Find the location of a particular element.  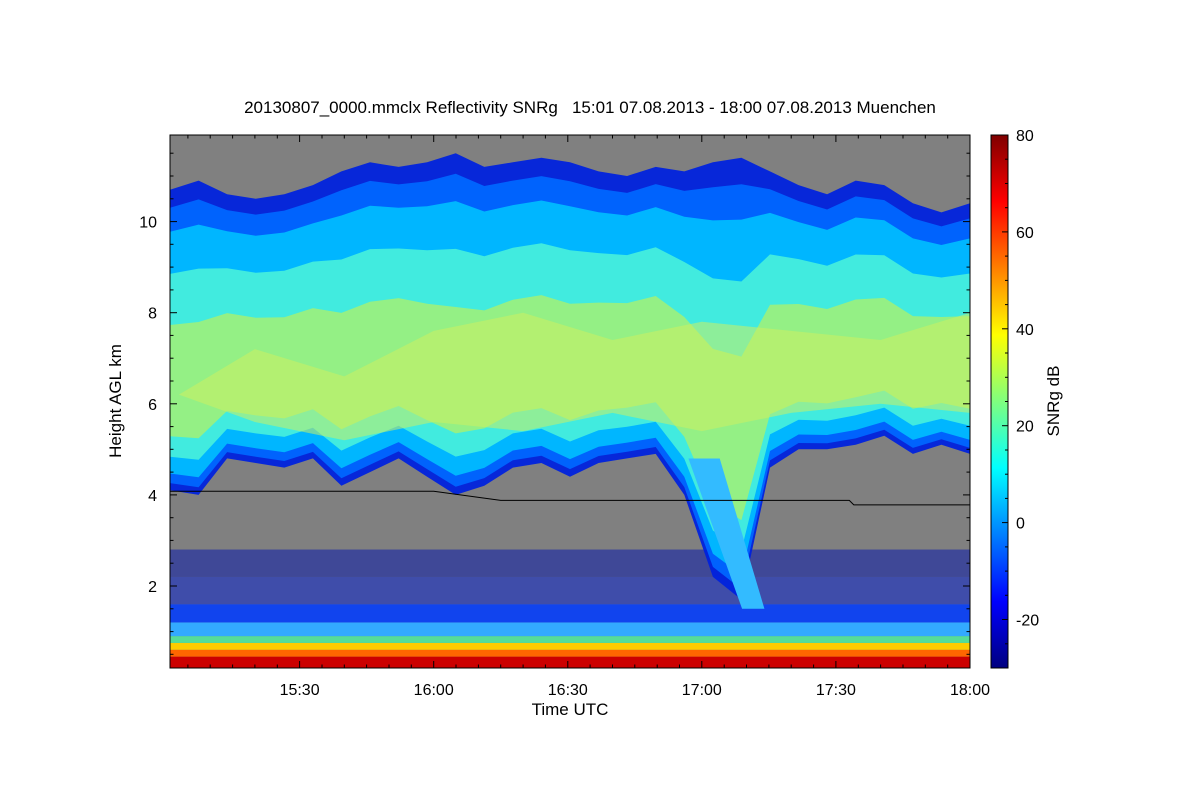

x-axis-label: Time UTC is located at coordinates (570, 709).